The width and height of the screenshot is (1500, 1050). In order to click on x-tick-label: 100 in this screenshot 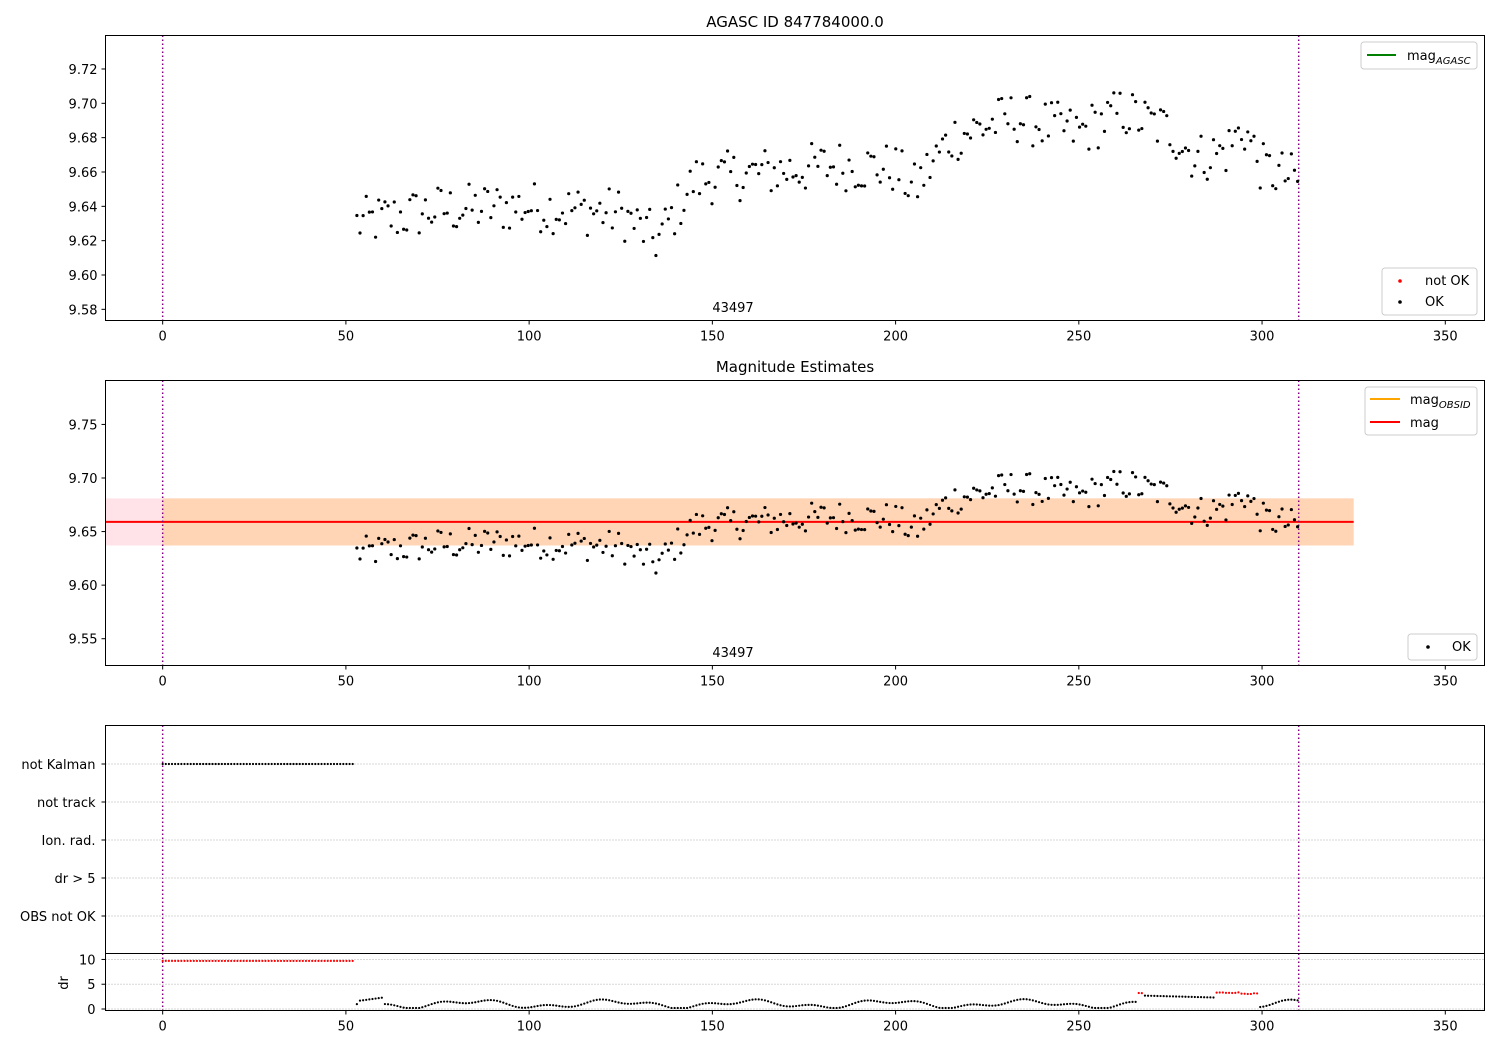, I will do `click(529, 682)`.